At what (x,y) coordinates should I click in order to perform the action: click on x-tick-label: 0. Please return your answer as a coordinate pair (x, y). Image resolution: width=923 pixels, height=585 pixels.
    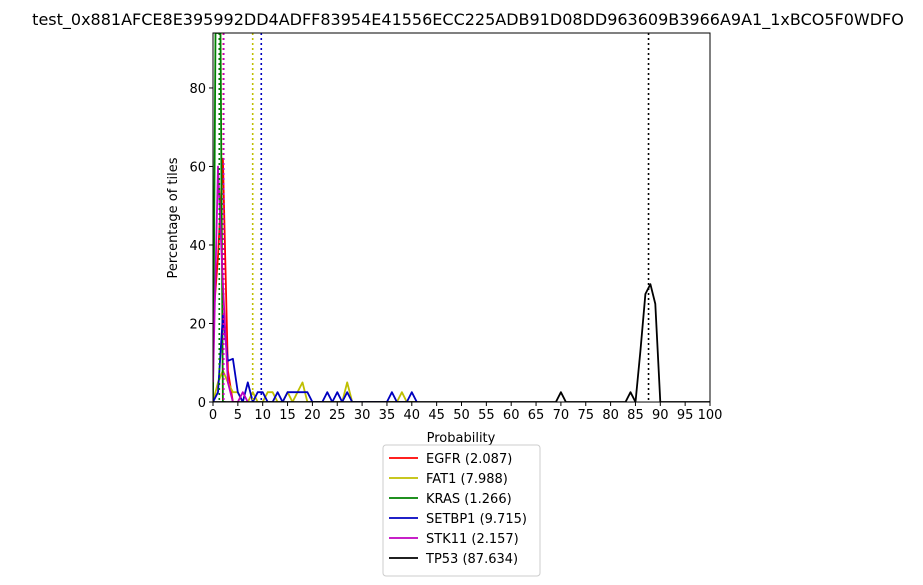
    Looking at the image, I should click on (213, 415).